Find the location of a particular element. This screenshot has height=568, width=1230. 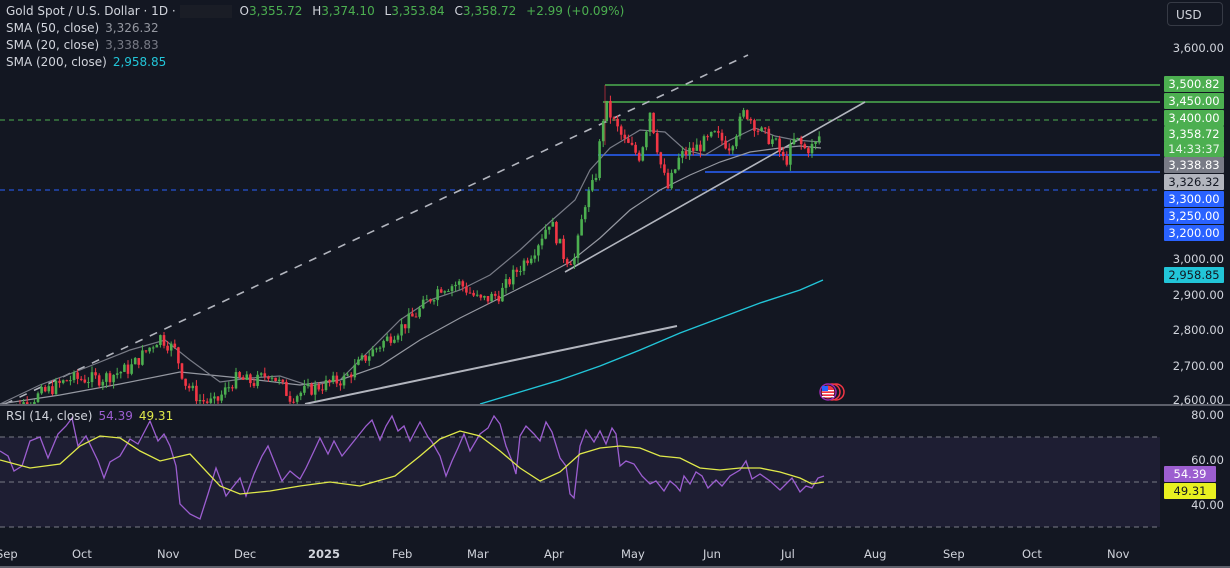

indicator-legend-sma50: SMA (50, close) 3,326.32 is located at coordinates (82, 28).